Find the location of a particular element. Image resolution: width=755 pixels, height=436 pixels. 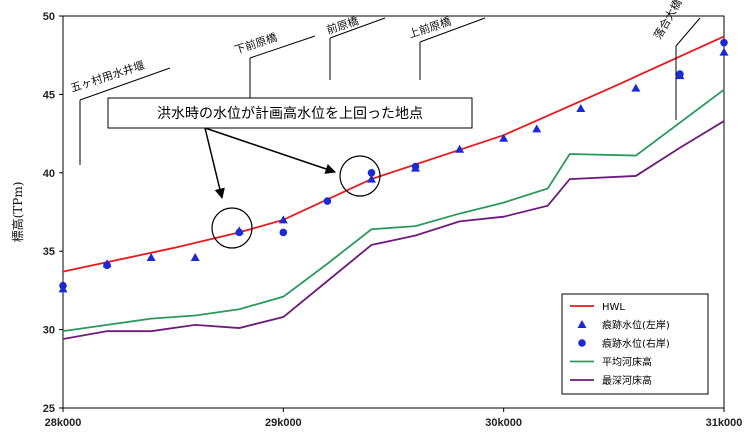

y-tick-label: 25 is located at coordinates (49, 409).